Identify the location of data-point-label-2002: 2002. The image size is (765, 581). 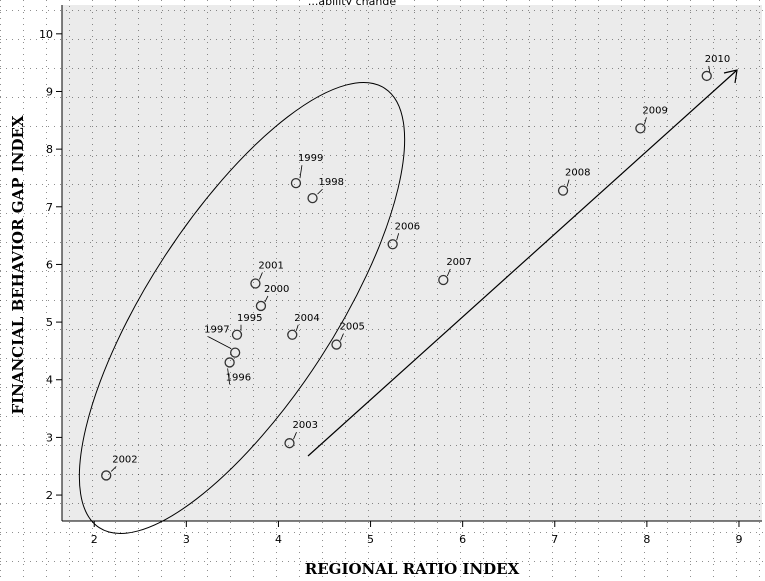
(124, 459).